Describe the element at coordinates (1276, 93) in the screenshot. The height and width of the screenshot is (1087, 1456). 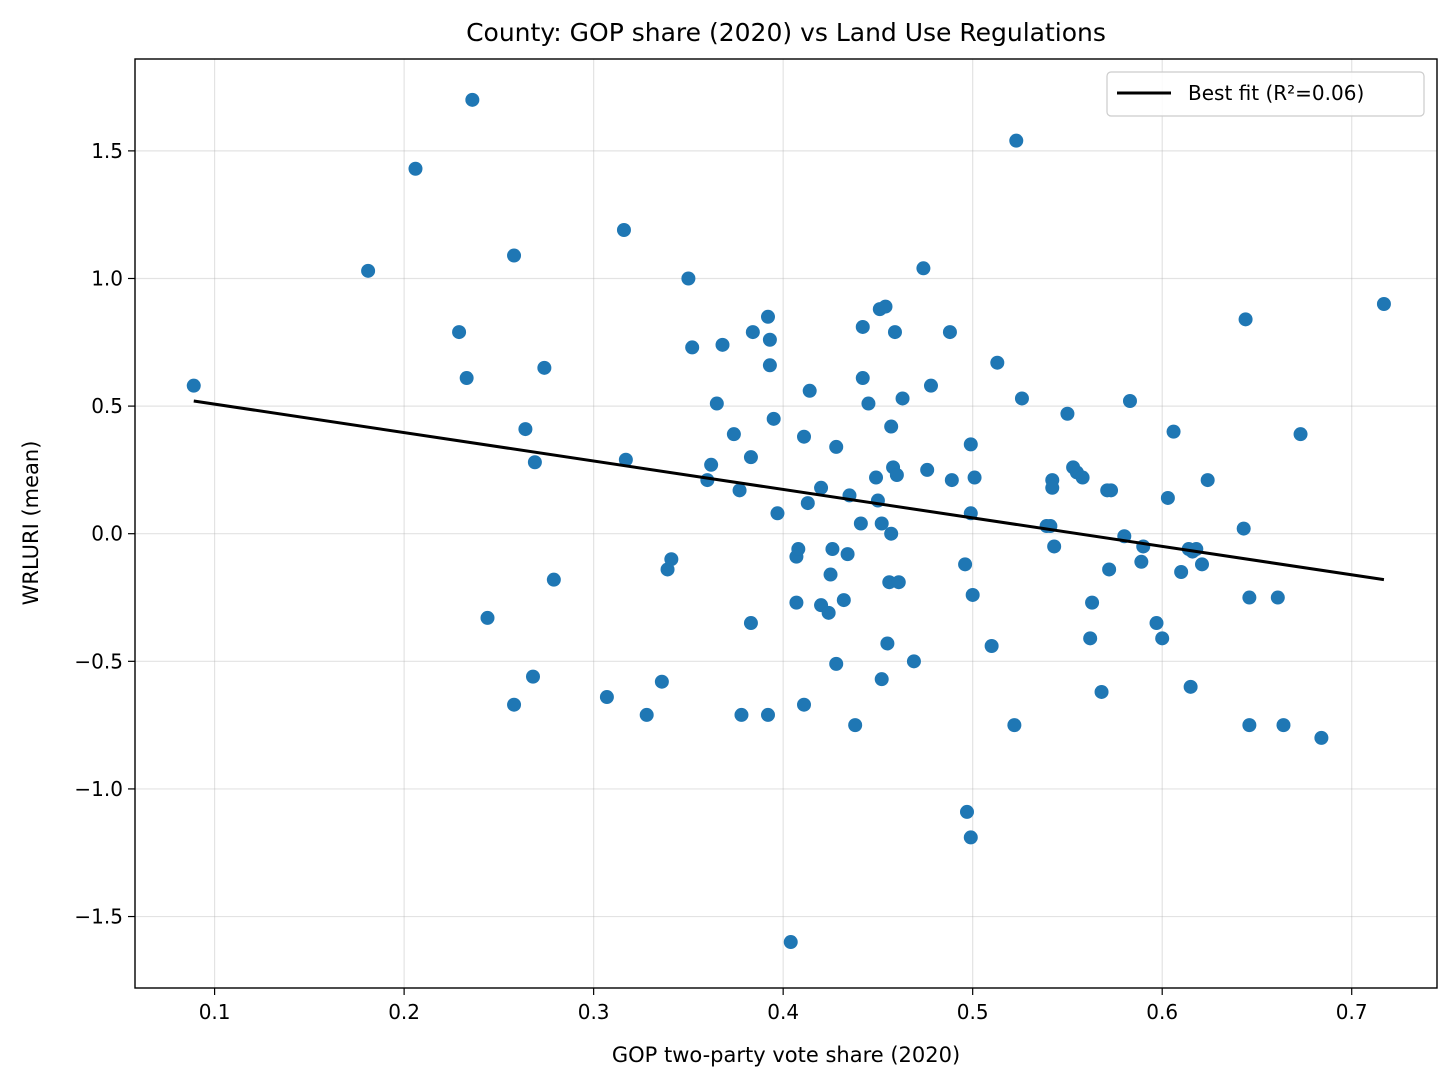
I see `legend-label: Best fit (R²=0.06)` at that location.